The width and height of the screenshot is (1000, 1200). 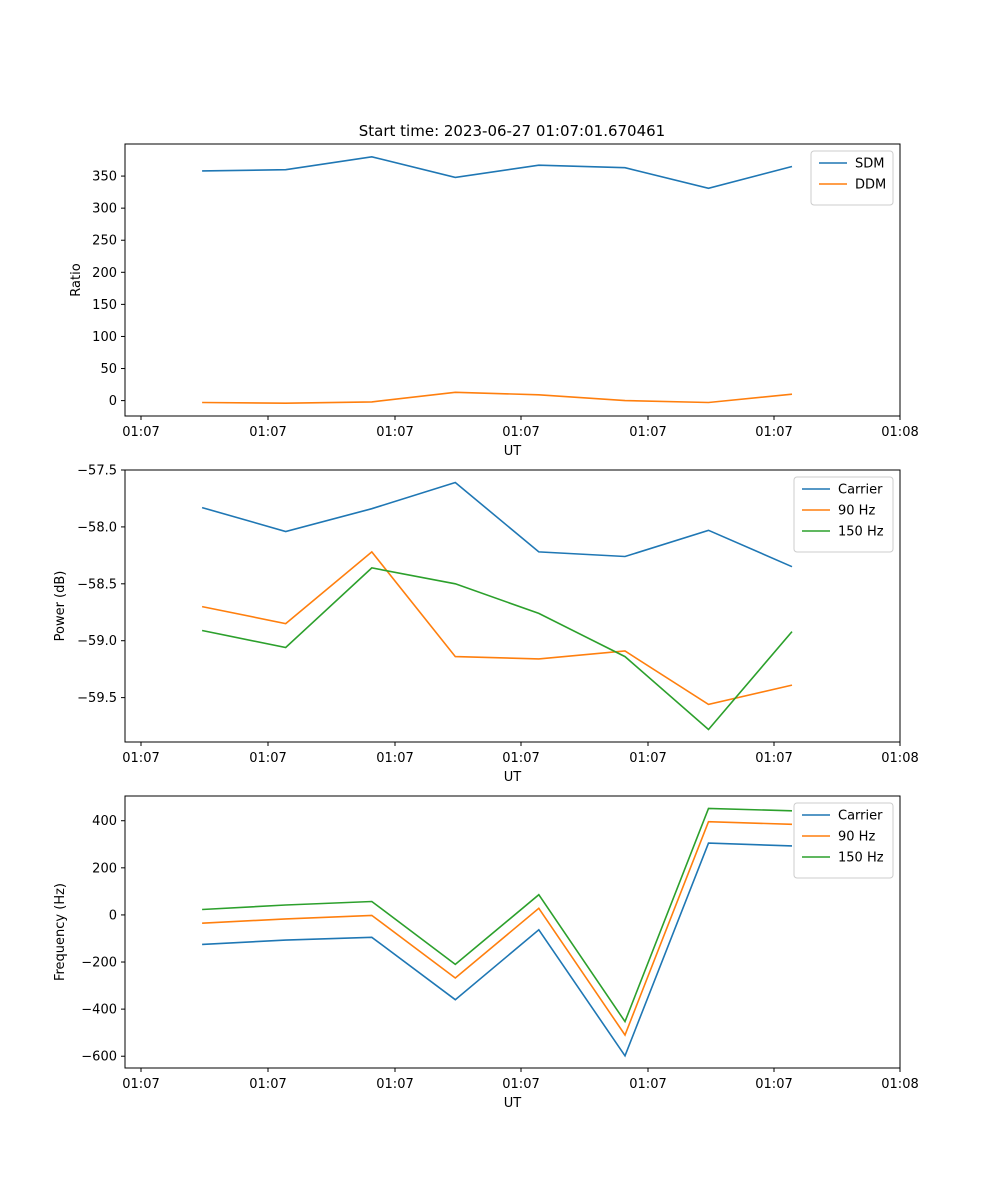 I want to click on y-tick-label: 400, so click(x=104, y=821).